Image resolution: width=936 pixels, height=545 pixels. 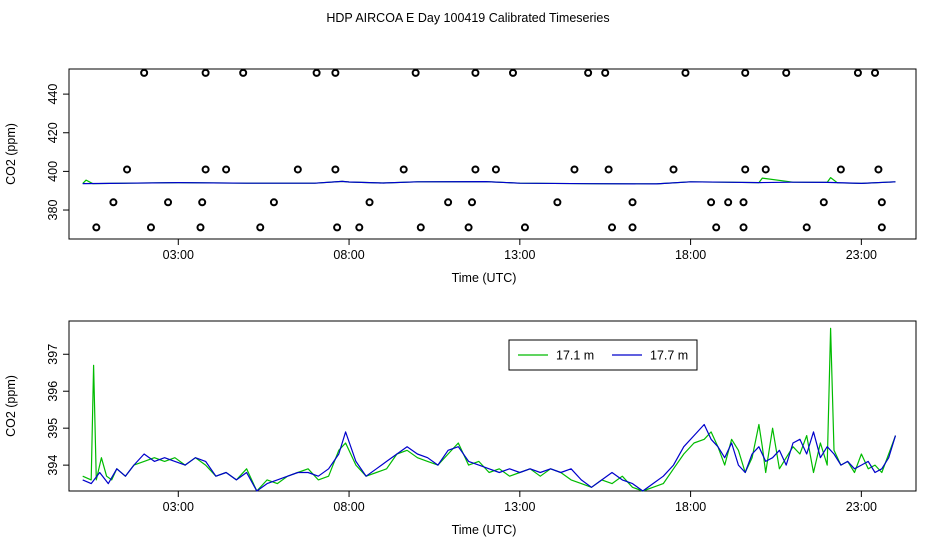 What do you see at coordinates (484, 278) in the screenshot?
I see `top-x-axis-label: Time (UTC)` at bounding box center [484, 278].